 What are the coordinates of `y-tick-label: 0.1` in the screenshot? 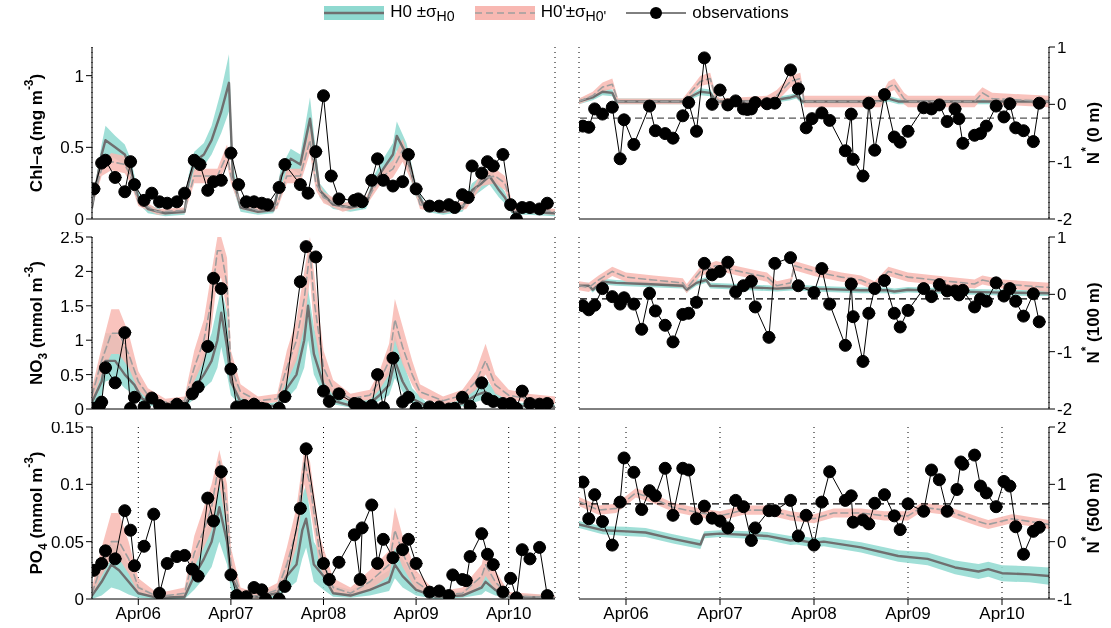 It's located at (72, 485).